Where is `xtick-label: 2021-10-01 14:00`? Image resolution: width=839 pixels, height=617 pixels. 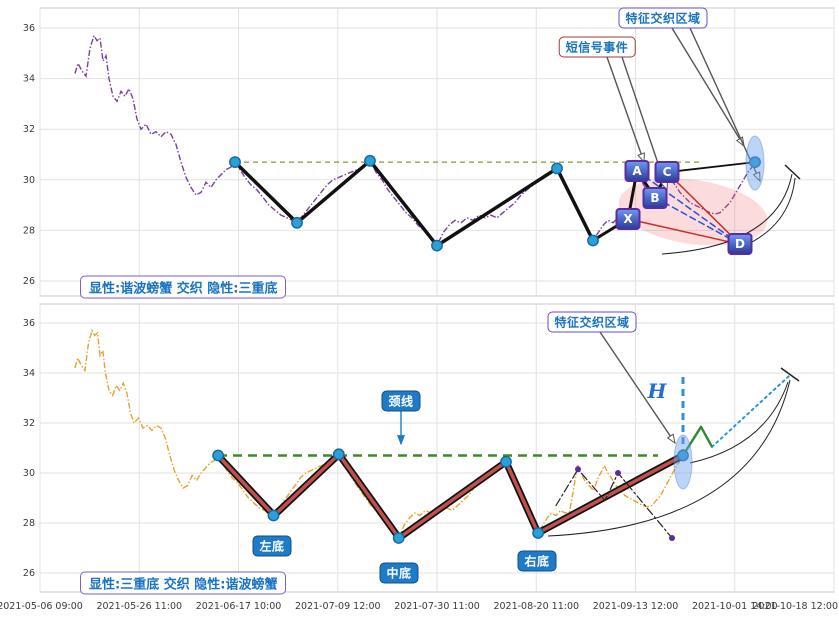 xtick-label: 2021-10-01 14:00 is located at coordinates (735, 606).